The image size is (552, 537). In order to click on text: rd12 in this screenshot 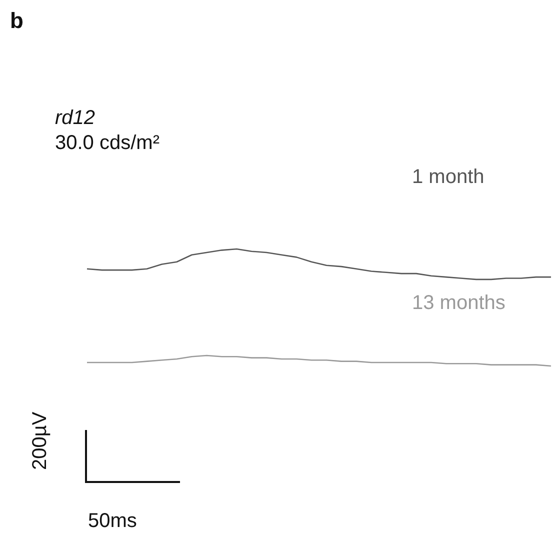, I will do `click(75, 118)`.